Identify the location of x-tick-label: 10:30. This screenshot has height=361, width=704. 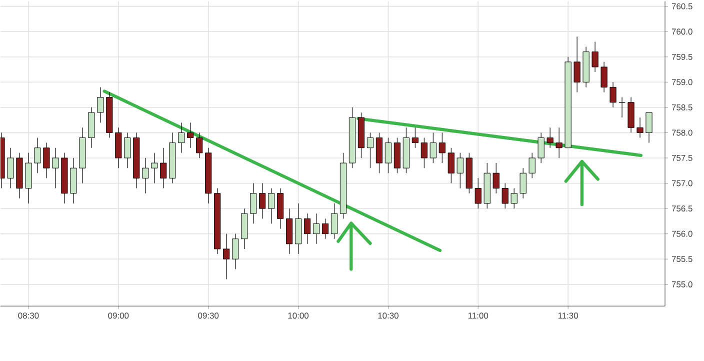
(388, 315).